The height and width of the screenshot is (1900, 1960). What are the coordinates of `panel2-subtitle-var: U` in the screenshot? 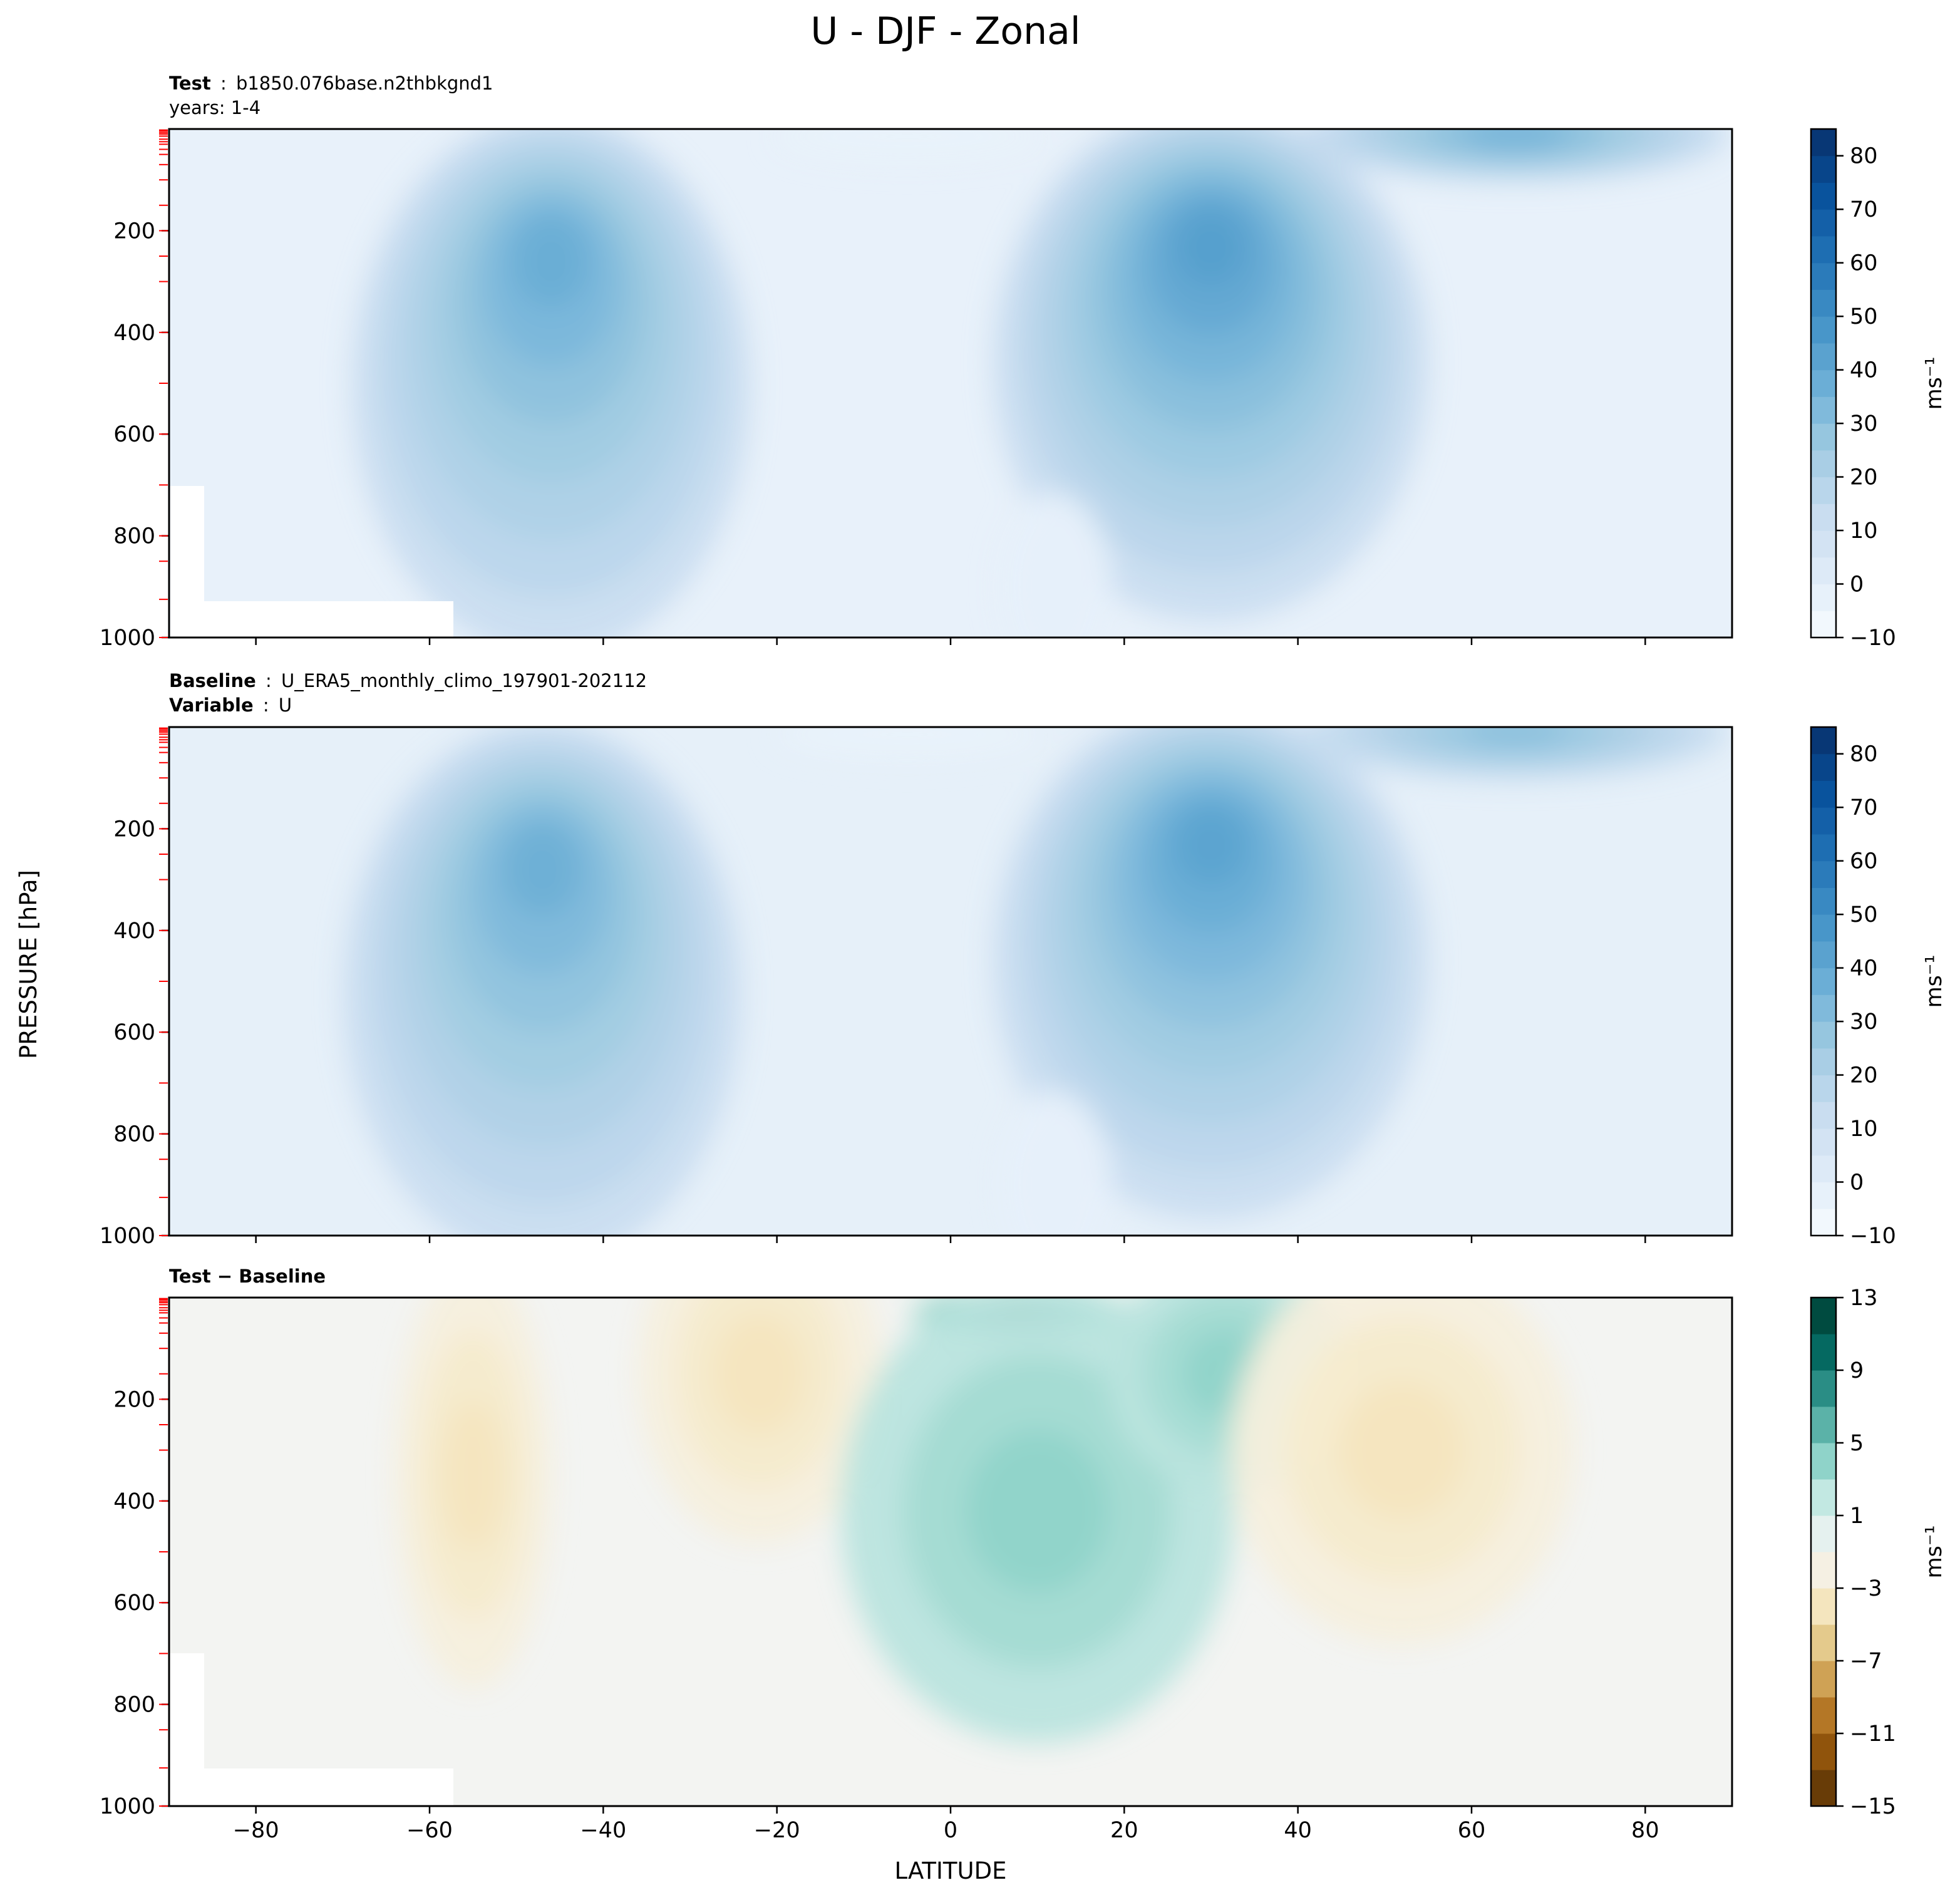 It's located at (285, 705).